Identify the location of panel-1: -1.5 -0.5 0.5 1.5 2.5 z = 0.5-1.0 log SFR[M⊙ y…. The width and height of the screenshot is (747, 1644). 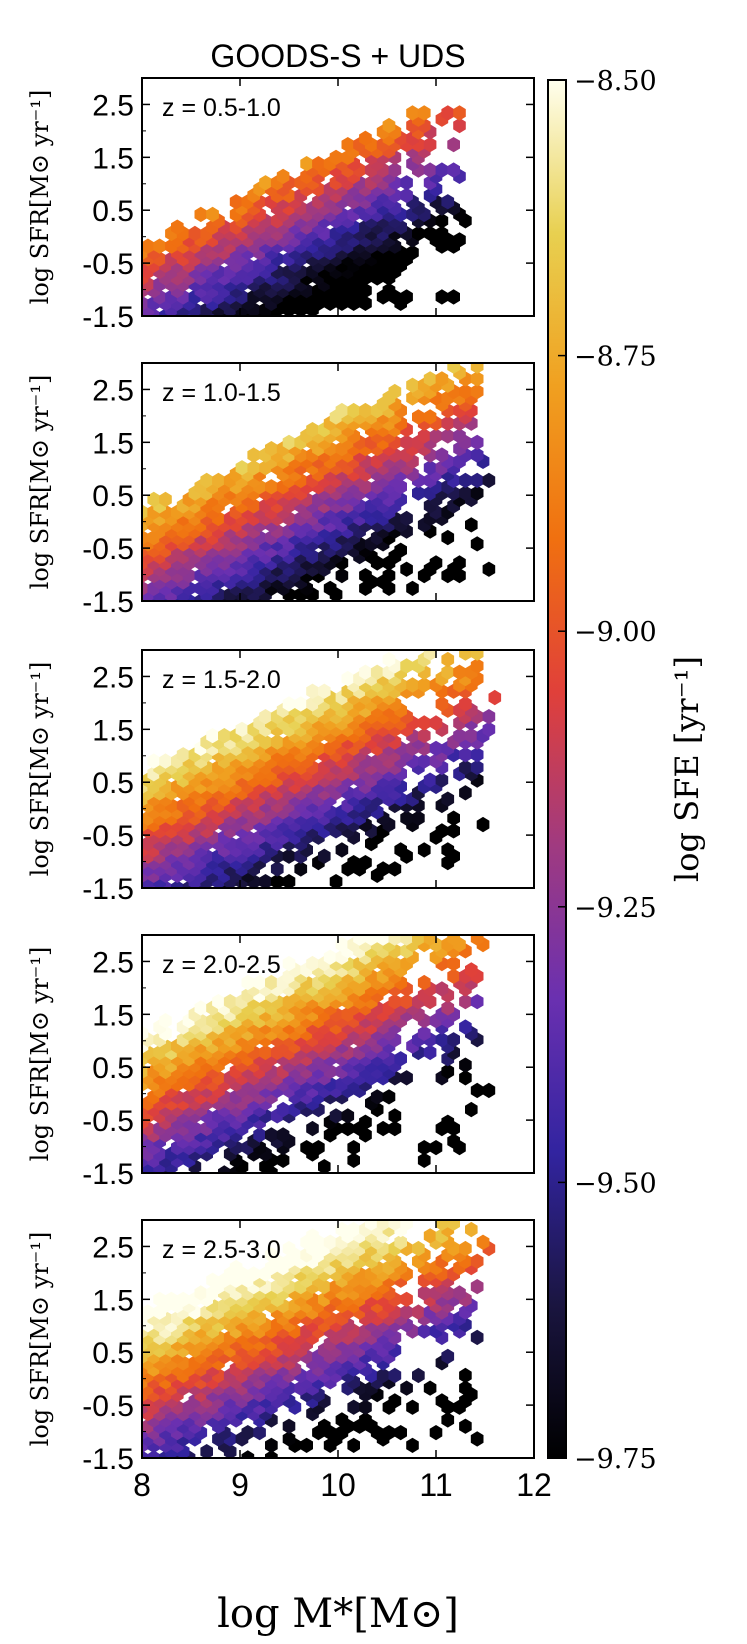
(280, 205).